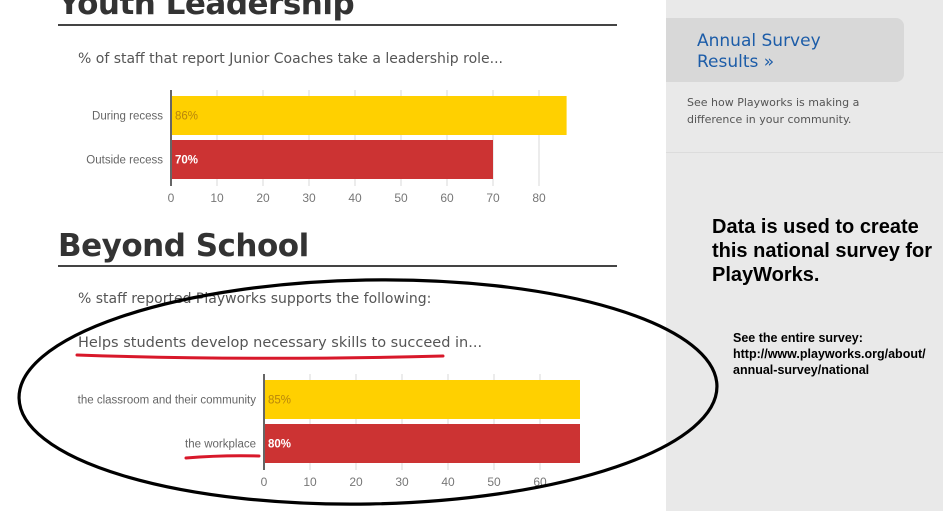 This screenshot has width=943, height=511. What do you see at coordinates (206, 11) in the screenshot?
I see `section-heading-youth-leadership: Youth Leadership` at bounding box center [206, 11].